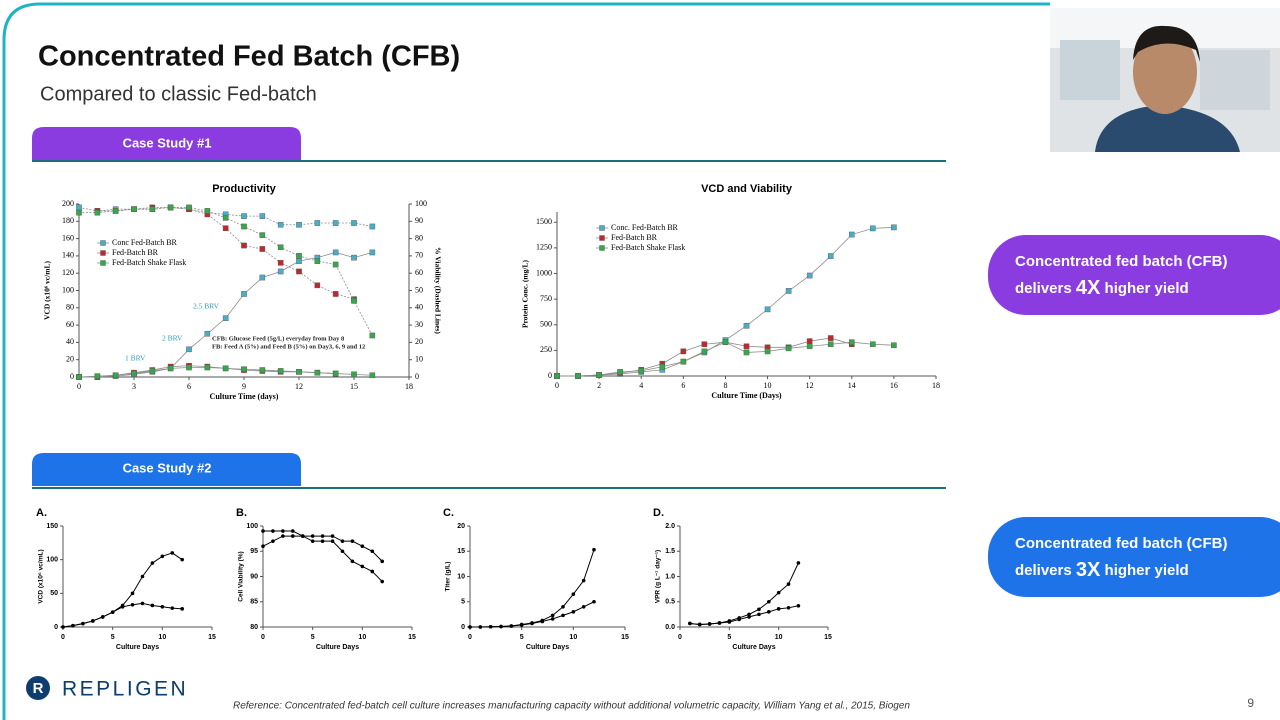 The width and height of the screenshot is (1280, 720). I want to click on y2-tick-label: 70, so click(419, 255).